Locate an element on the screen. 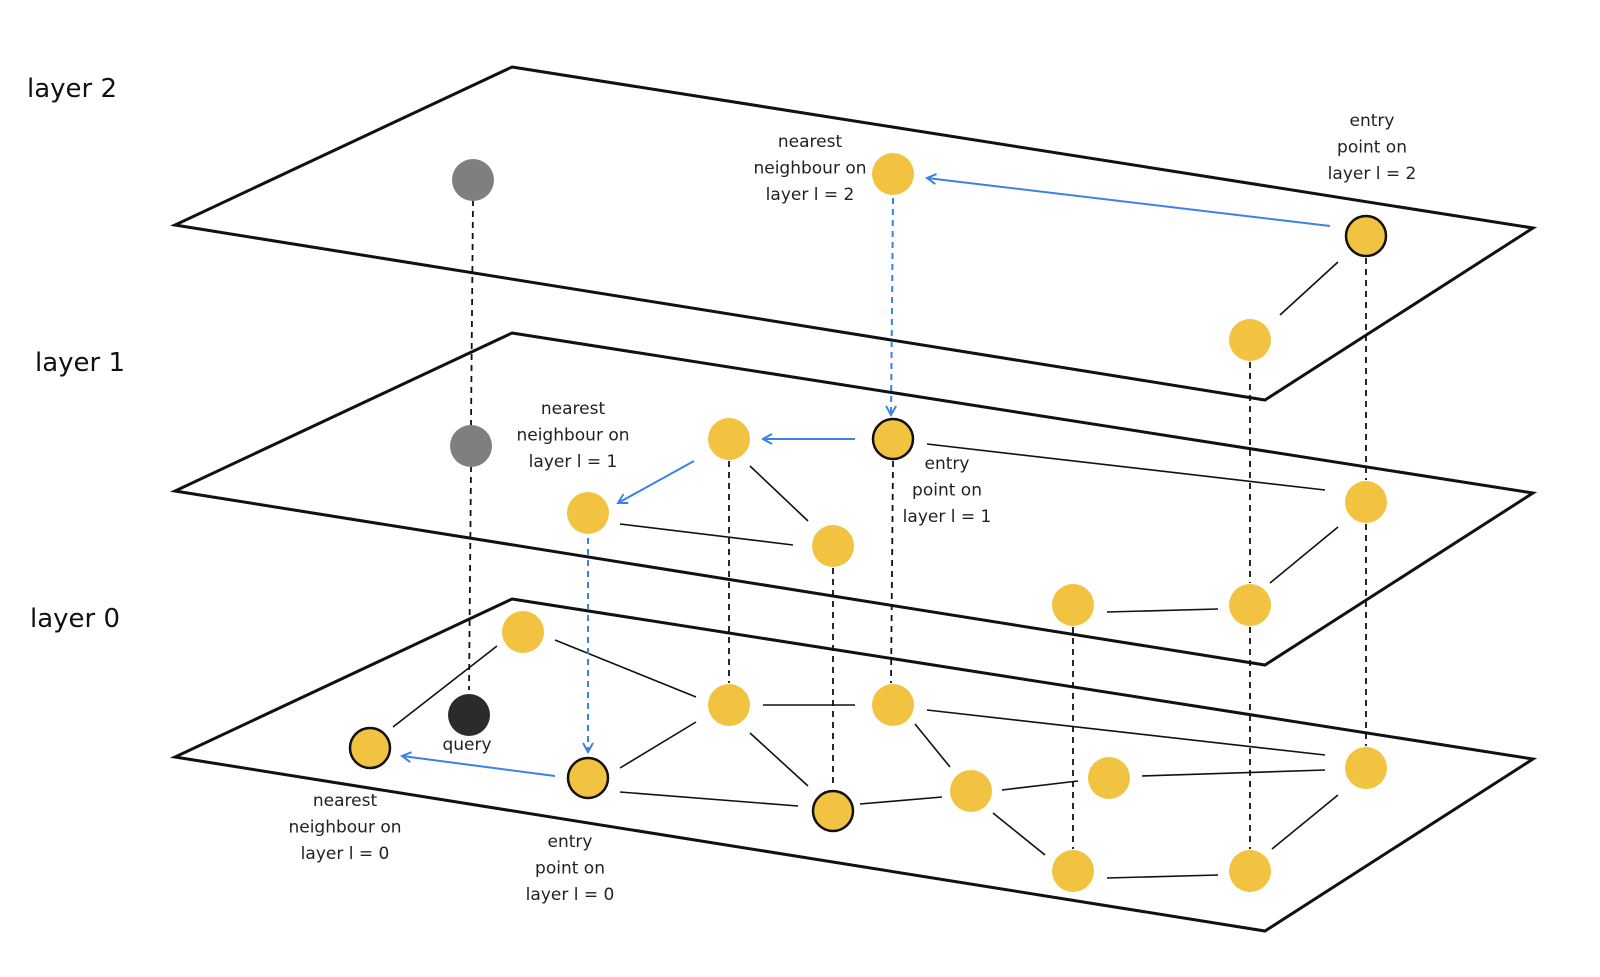 The height and width of the screenshot is (977, 1600). layer-label: layer 2 is located at coordinates (72, 89).